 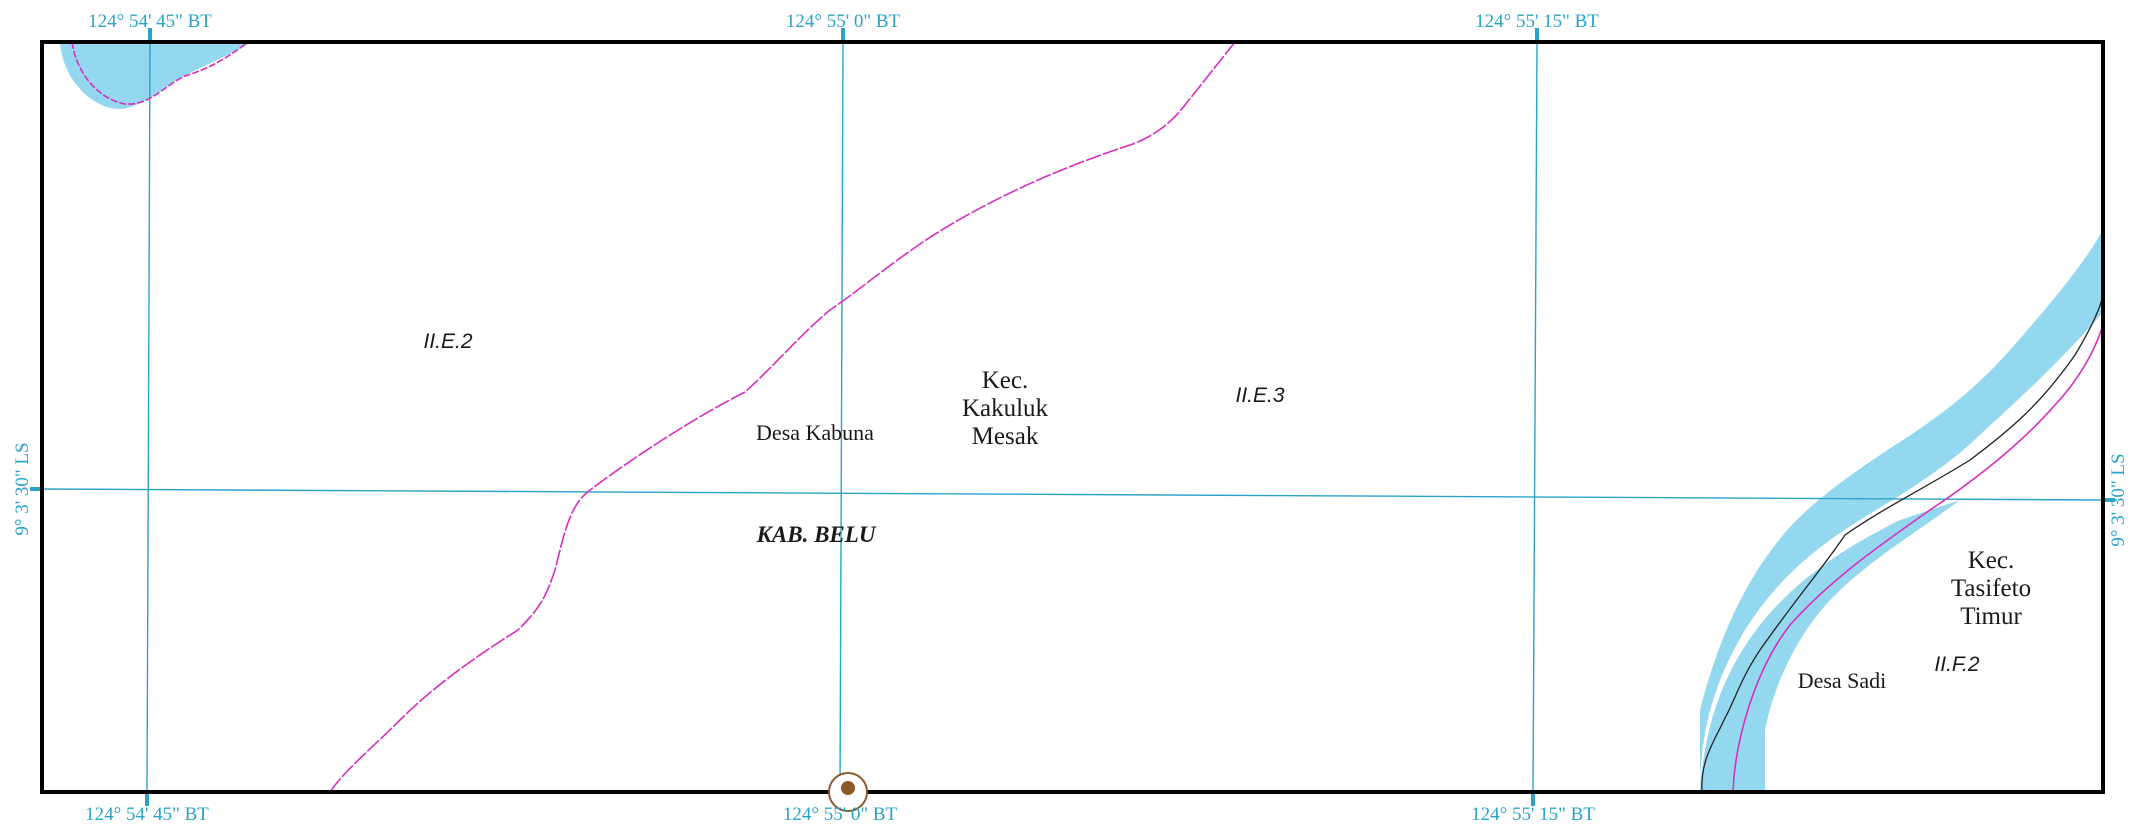 What do you see at coordinates (840, 814) in the screenshot?
I see `bottom-lon-label-2: 124° 55' 0" BT` at bounding box center [840, 814].